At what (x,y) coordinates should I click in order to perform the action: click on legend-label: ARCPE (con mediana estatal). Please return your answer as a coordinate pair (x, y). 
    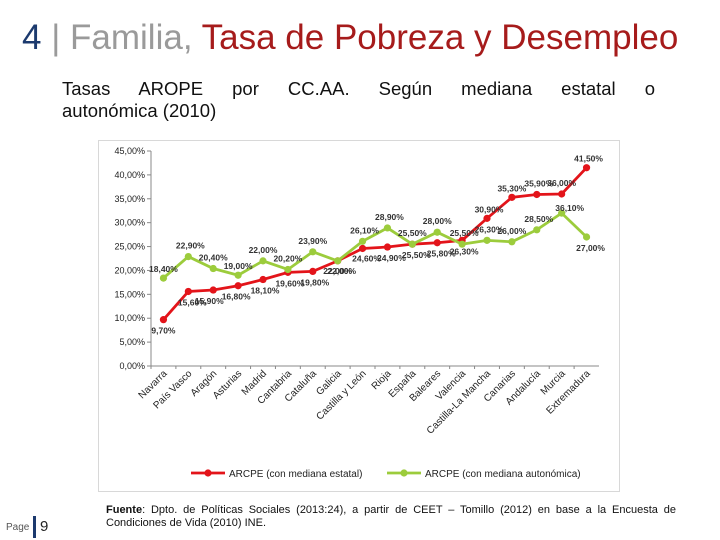
    Looking at the image, I should click on (295, 474).